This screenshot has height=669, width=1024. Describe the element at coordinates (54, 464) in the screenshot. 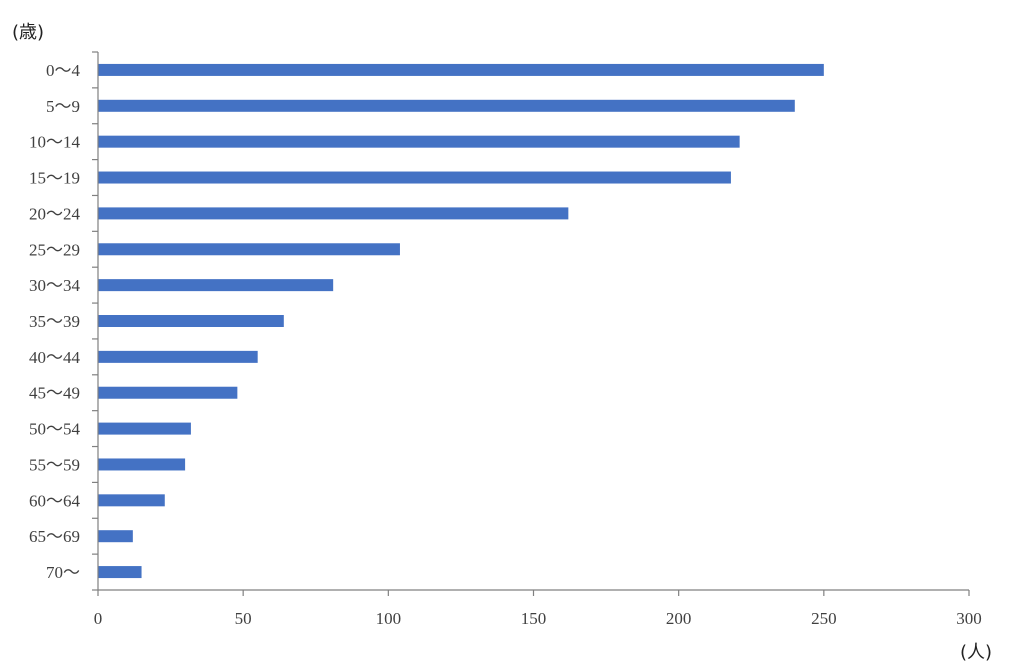

I see `y-tick-label: 55～59` at that location.